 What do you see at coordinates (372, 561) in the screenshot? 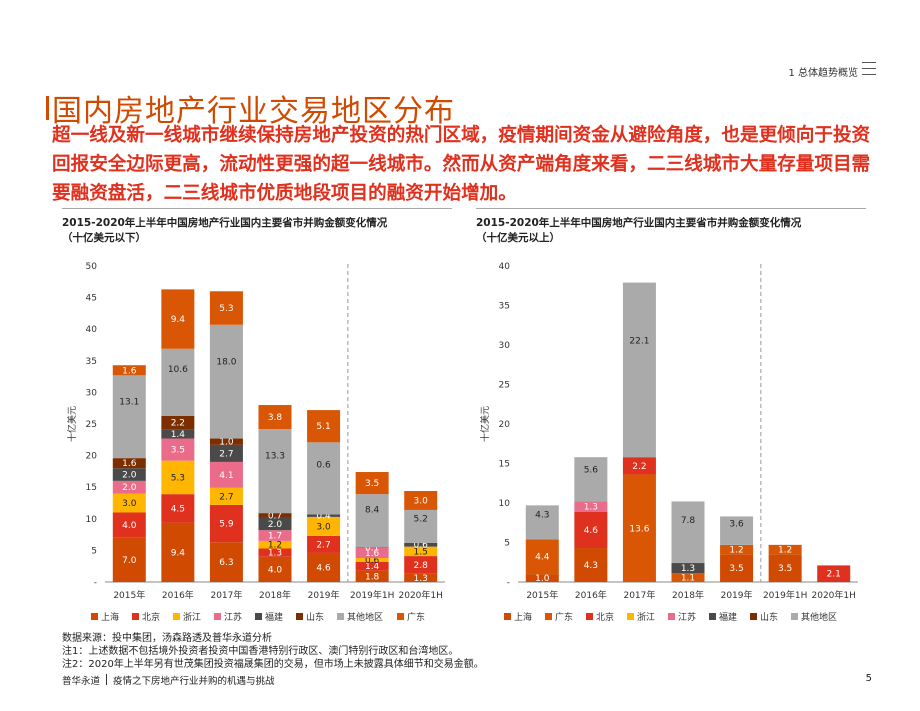
I see `data-label: 0.6` at bounding box center [372, 561].